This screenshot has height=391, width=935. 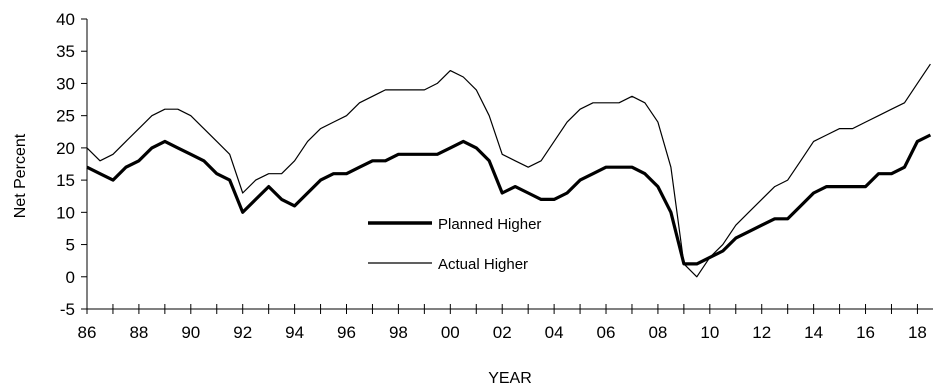 What do you see at coordinates (510, 378) in the screenshot?
I see `x-axis-title: YEAR` at bounding box center [510, 378].